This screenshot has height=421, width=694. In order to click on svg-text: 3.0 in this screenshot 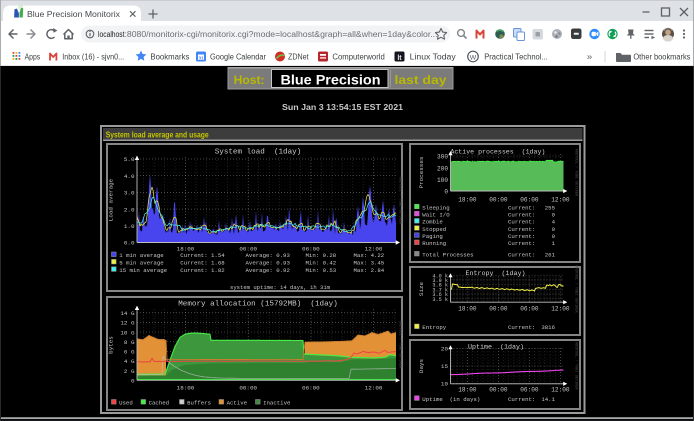, I will do `click(129, 193)`.